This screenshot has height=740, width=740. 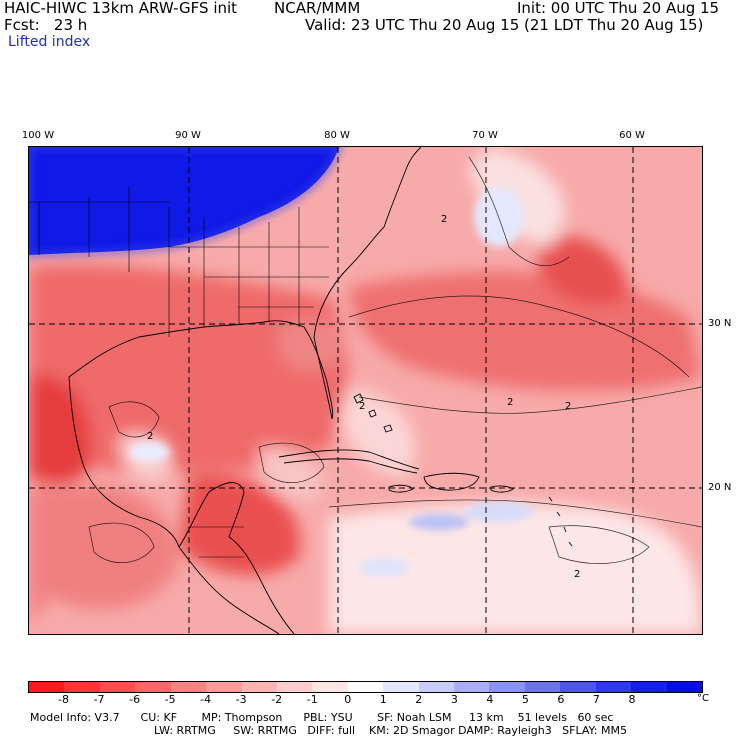 I want to click on lon-label-70w: 70 W, so click(x=485, y=135).